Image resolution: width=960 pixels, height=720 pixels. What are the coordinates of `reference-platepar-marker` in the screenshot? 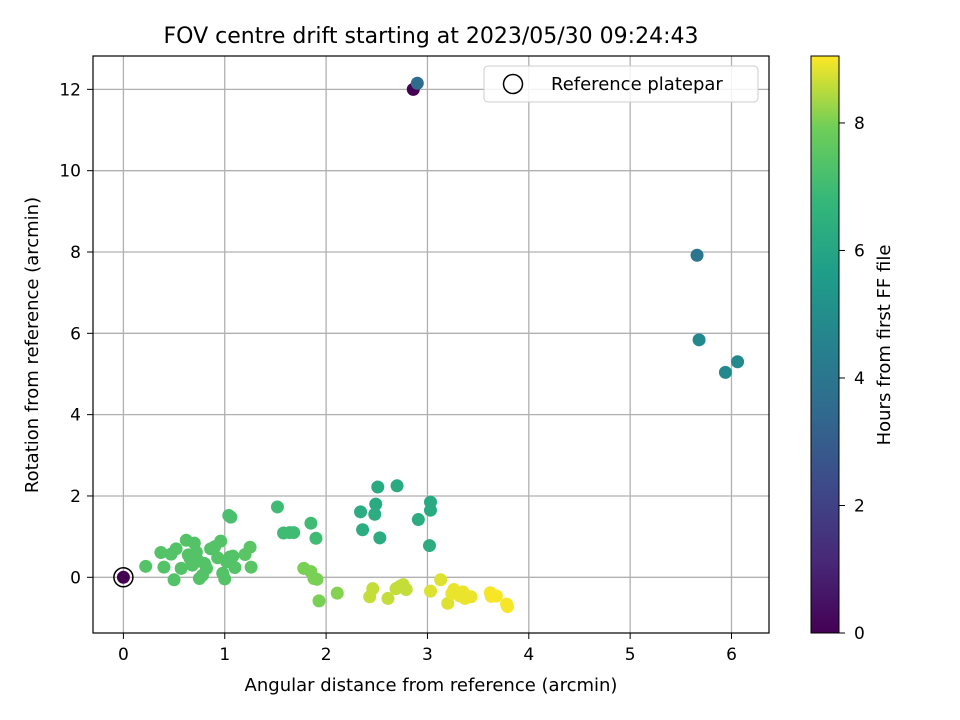 It's located at (123, 577).